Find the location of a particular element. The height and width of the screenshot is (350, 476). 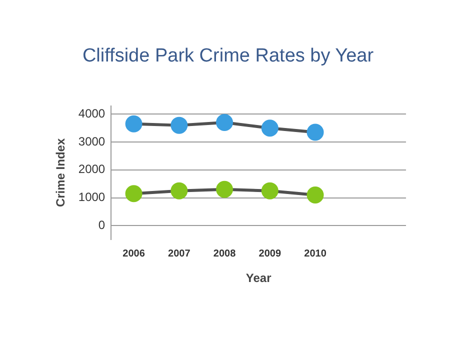

y-tick-label: 0 is located at coordinates (102, 225).